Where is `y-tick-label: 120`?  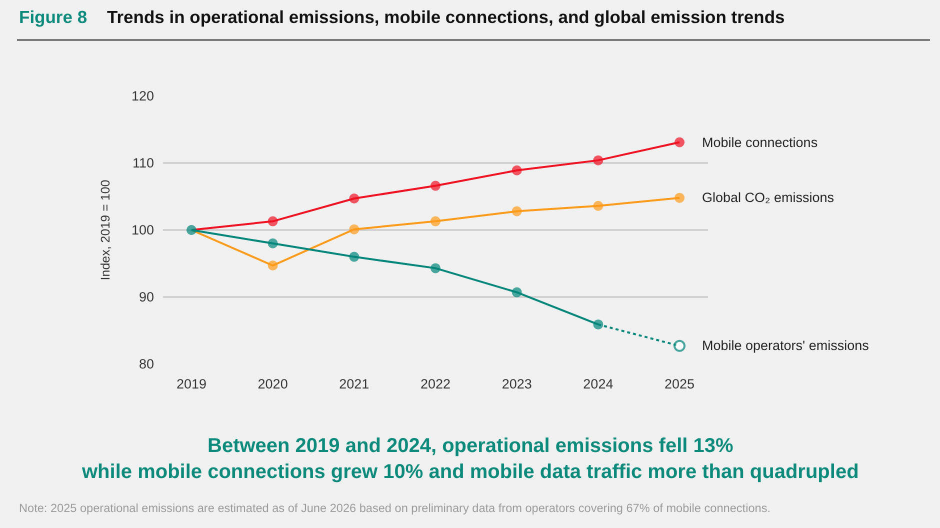
y-tick-label: 120 is located at coordinates (142, 96).